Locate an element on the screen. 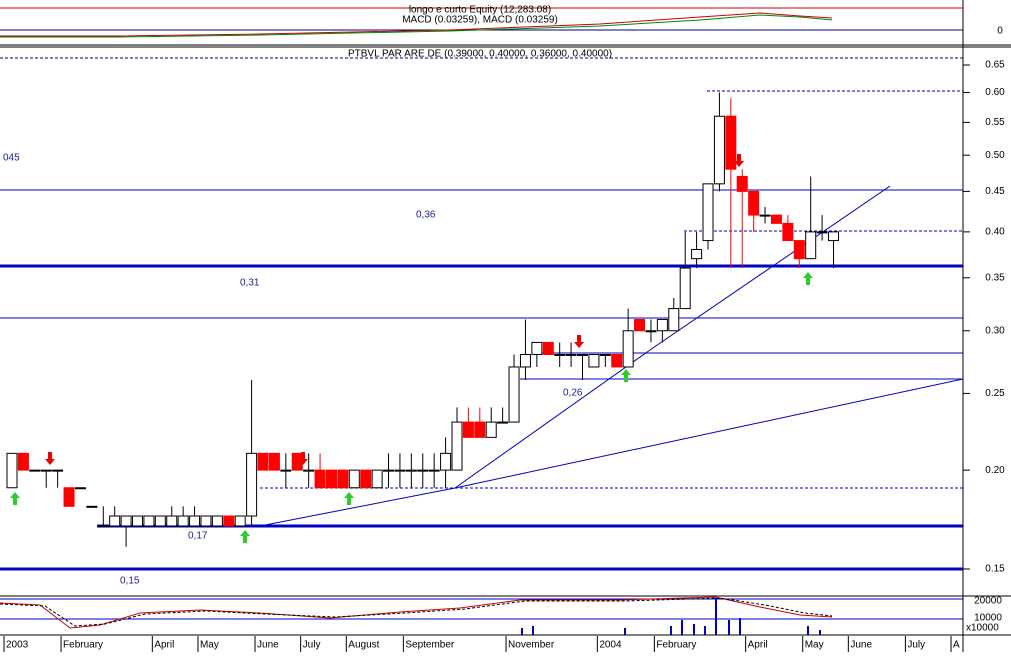 Image resolution: width=1011 pixels, height=657 pixels. macd-signal is located at coordinates (416, 26).